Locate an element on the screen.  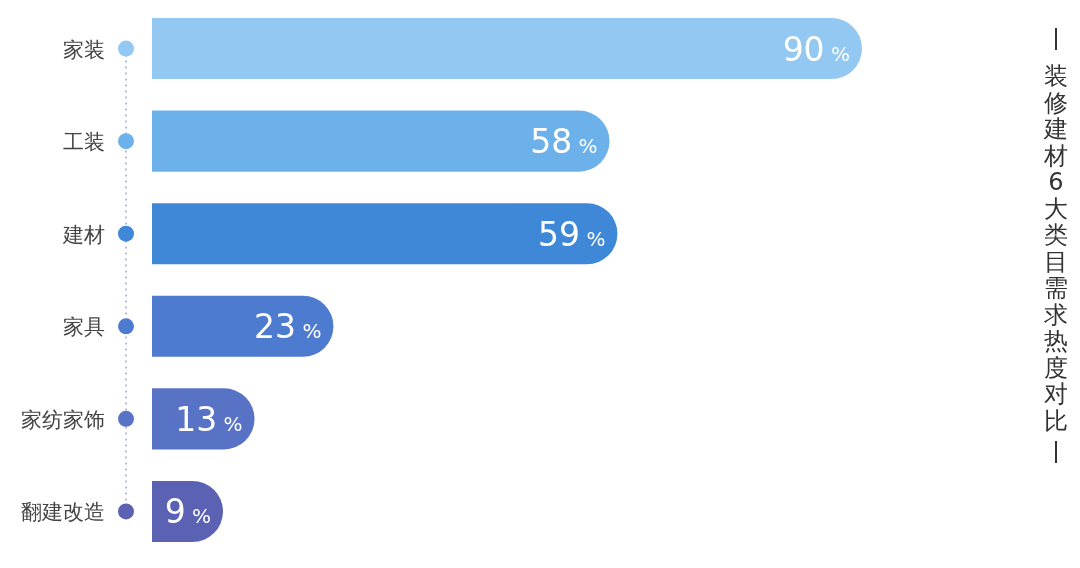
data-label: 58 % is located at coordinates (564, 142).